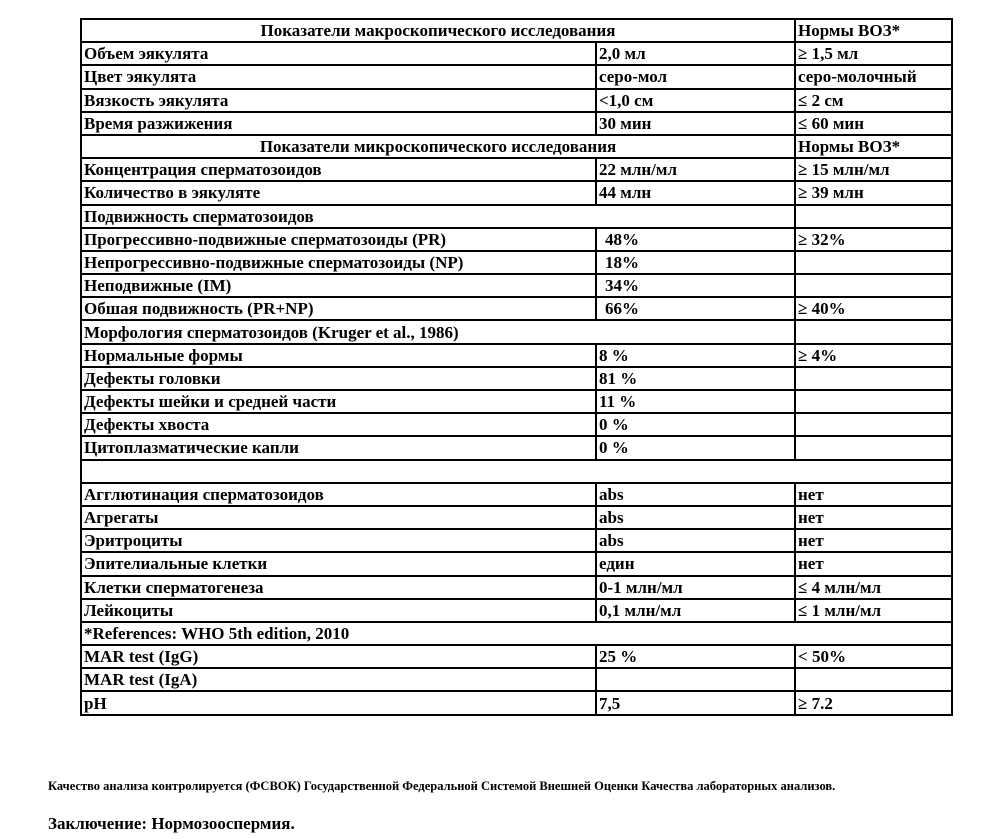  I want to click on empty-row, so click(516, 471).